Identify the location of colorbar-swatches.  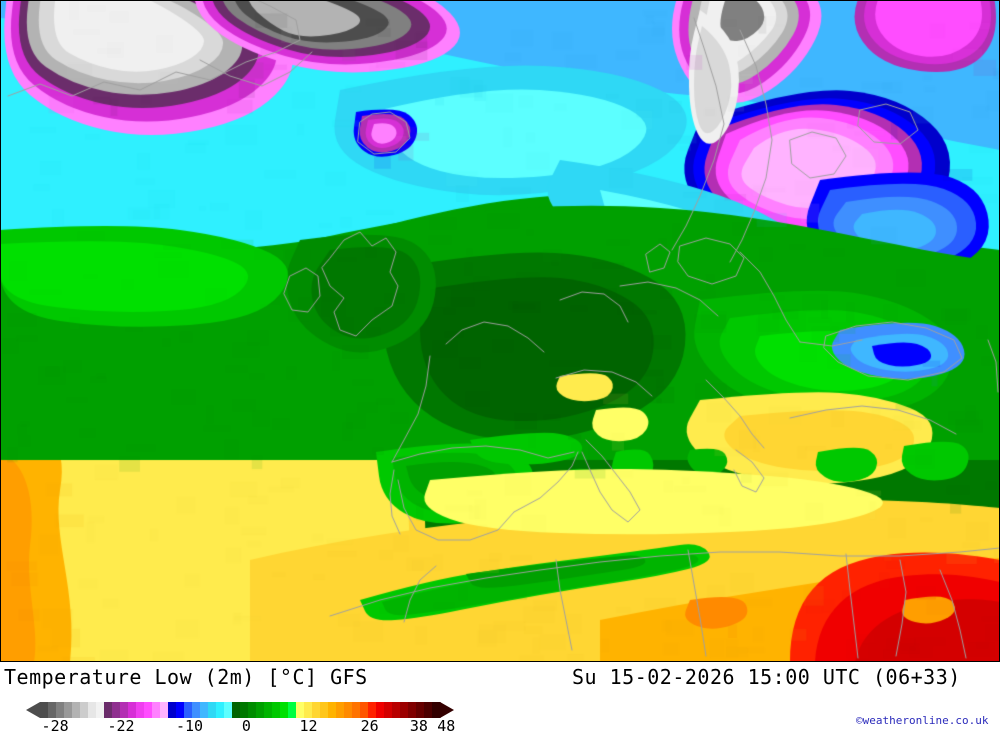
(240, 710).